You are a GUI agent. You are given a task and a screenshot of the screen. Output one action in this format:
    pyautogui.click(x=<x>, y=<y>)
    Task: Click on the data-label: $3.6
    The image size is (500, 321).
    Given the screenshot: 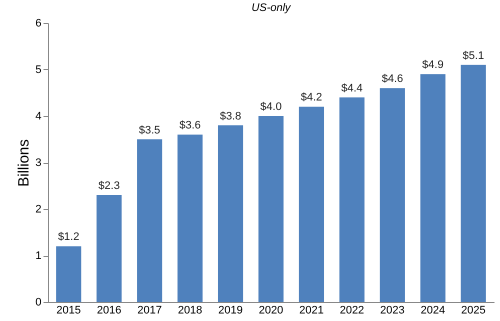 What is the action you would take?
    pyautogui.click(x=190, y=126)
    